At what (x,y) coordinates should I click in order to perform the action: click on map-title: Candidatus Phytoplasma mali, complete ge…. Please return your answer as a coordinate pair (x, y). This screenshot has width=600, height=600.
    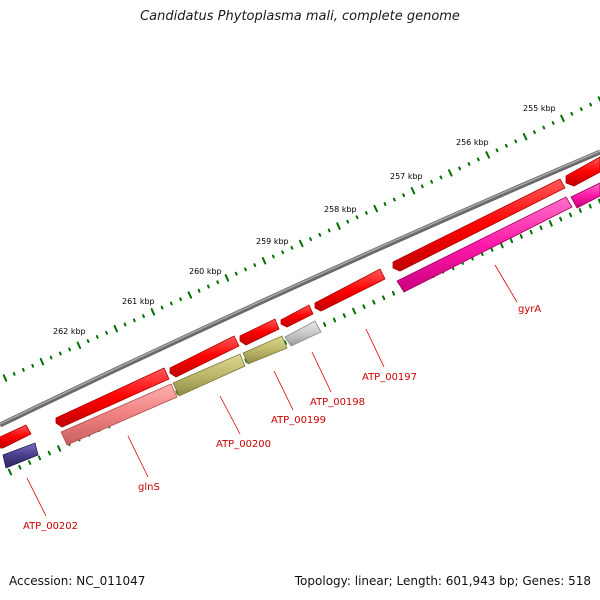
    Looking at the image, I should click on (300, 16).